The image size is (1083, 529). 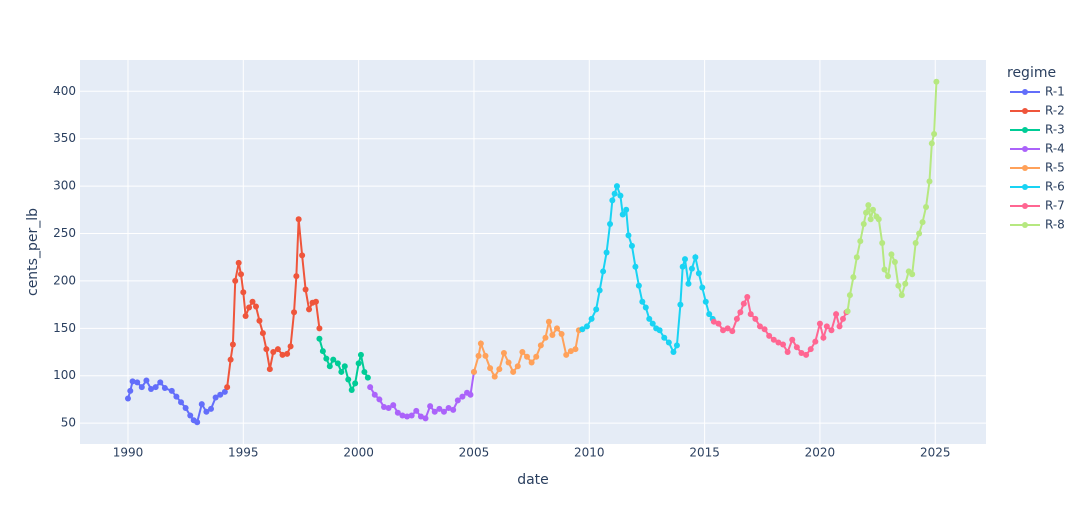 I want to click on legend-label: R-7, so click(x=1055, y=206).